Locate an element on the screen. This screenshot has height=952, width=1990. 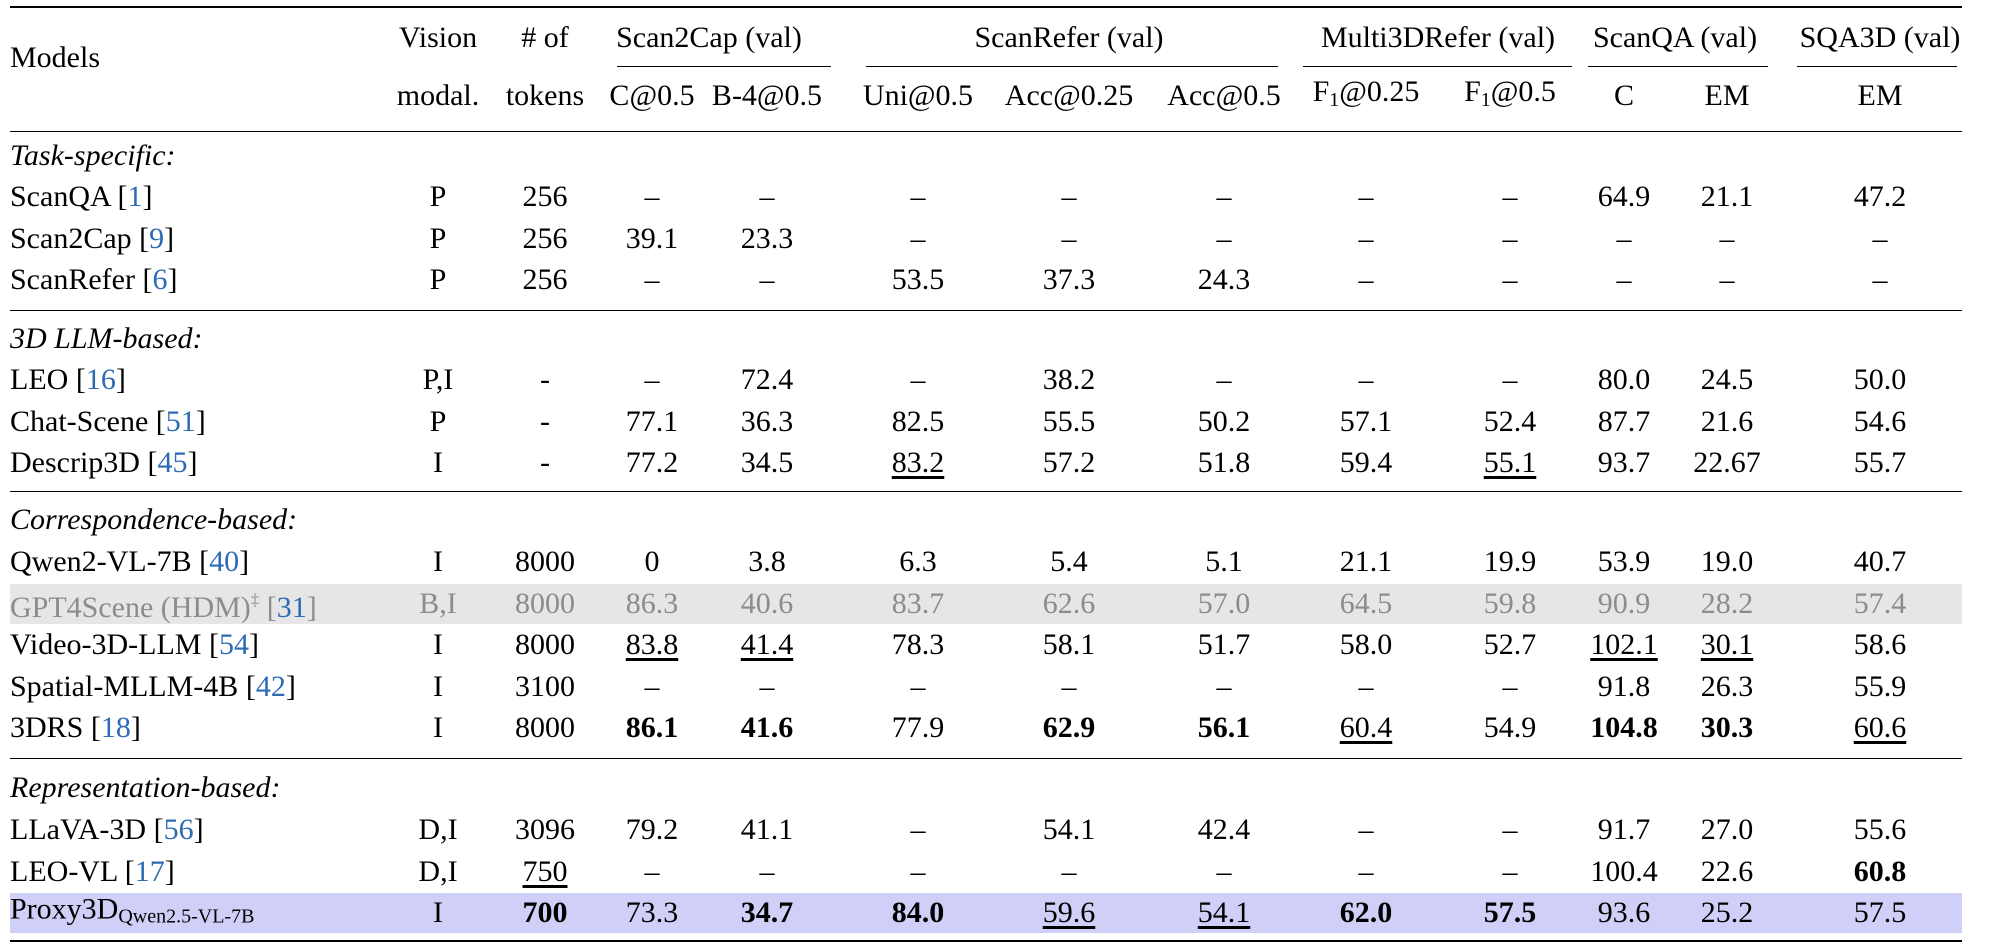
metric-cell: 0 is located at coordinates (652, 561).